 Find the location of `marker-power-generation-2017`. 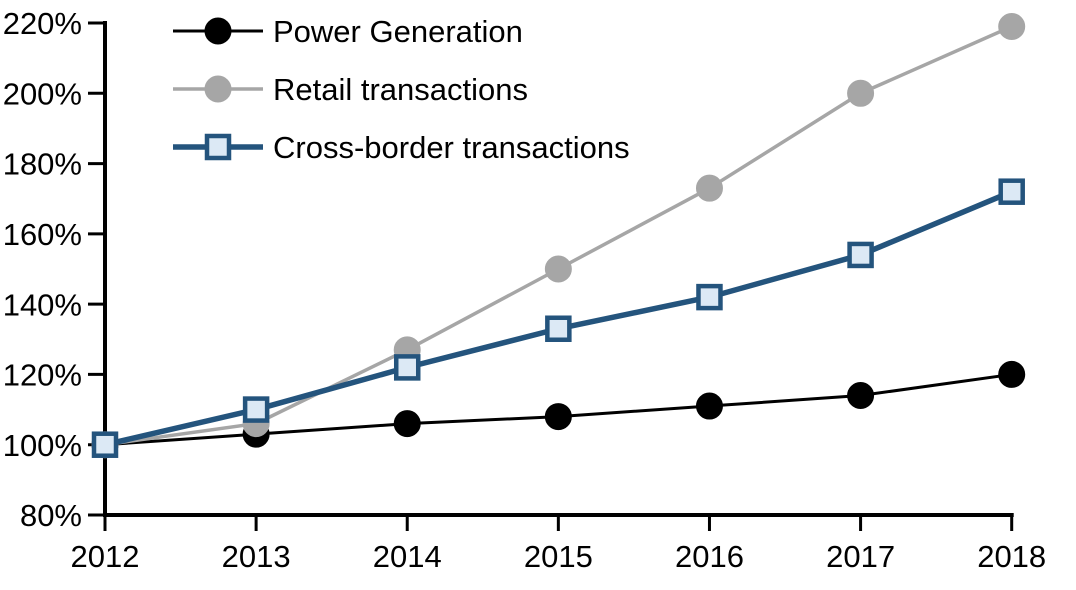

marker-power-generation-2017 is located at coordinates (861, 396).